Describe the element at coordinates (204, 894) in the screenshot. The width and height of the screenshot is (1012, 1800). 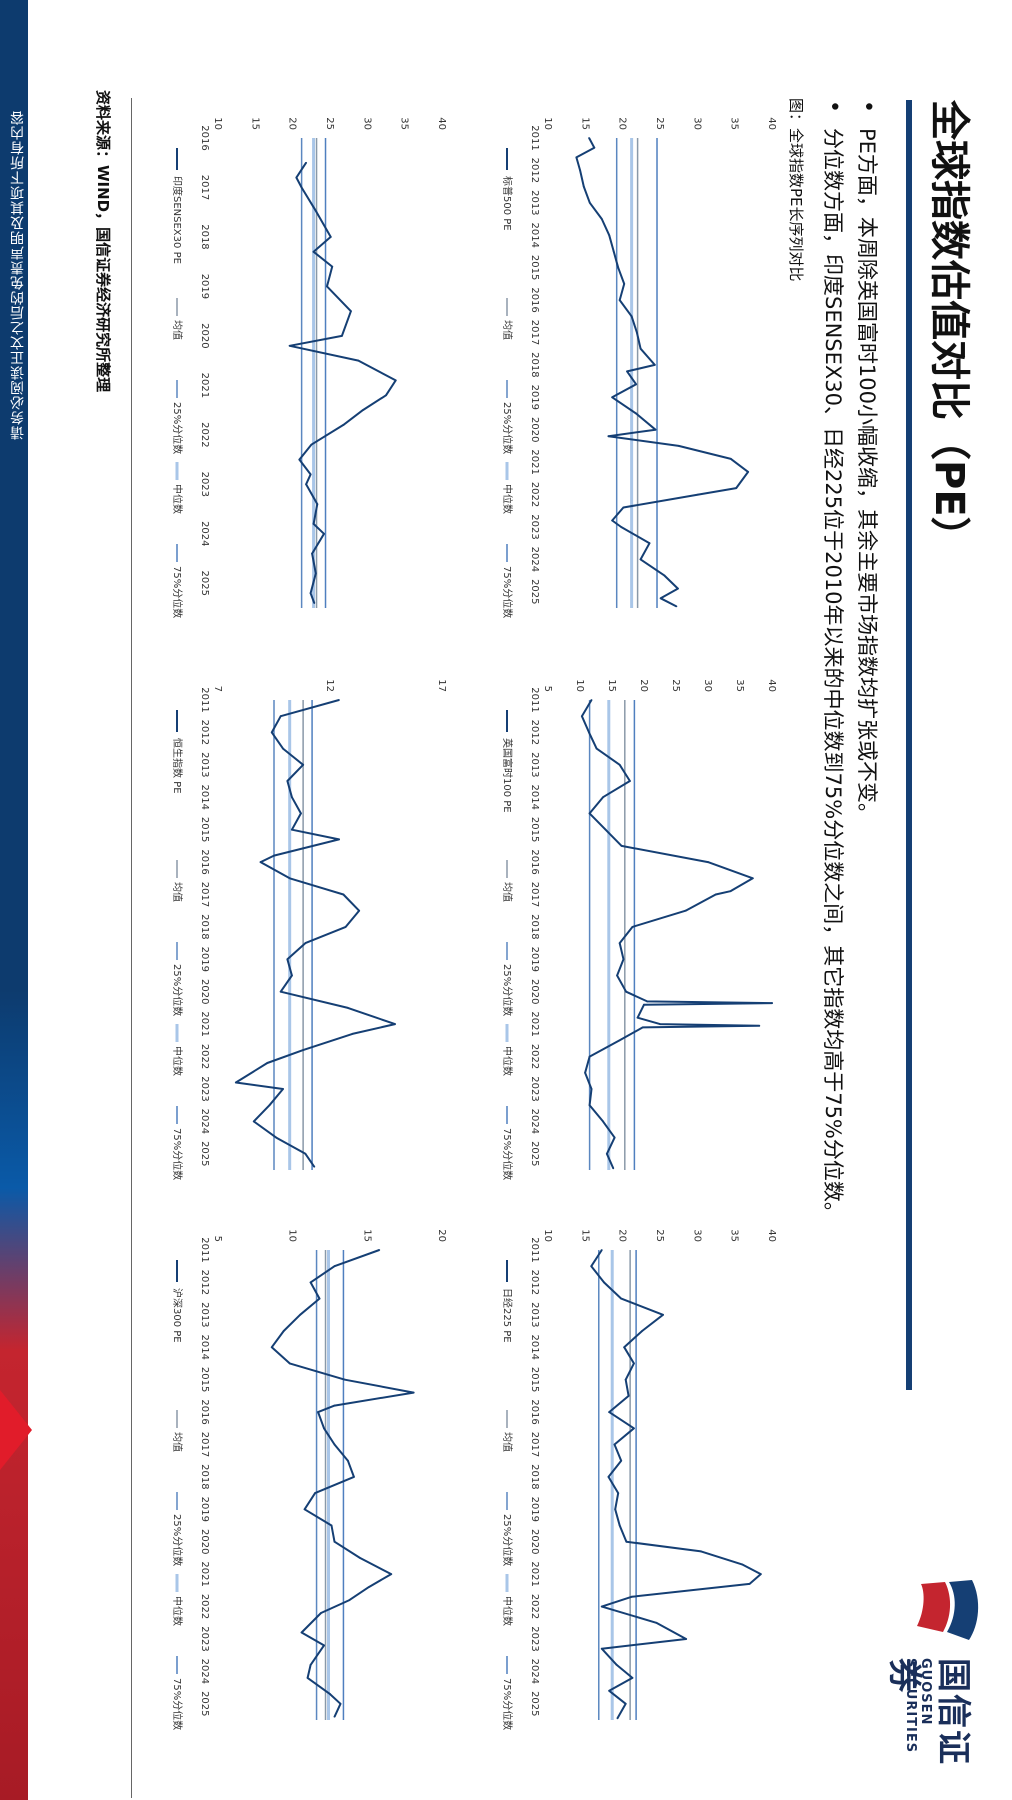
I see `x-tick-label: 2017` at that location.